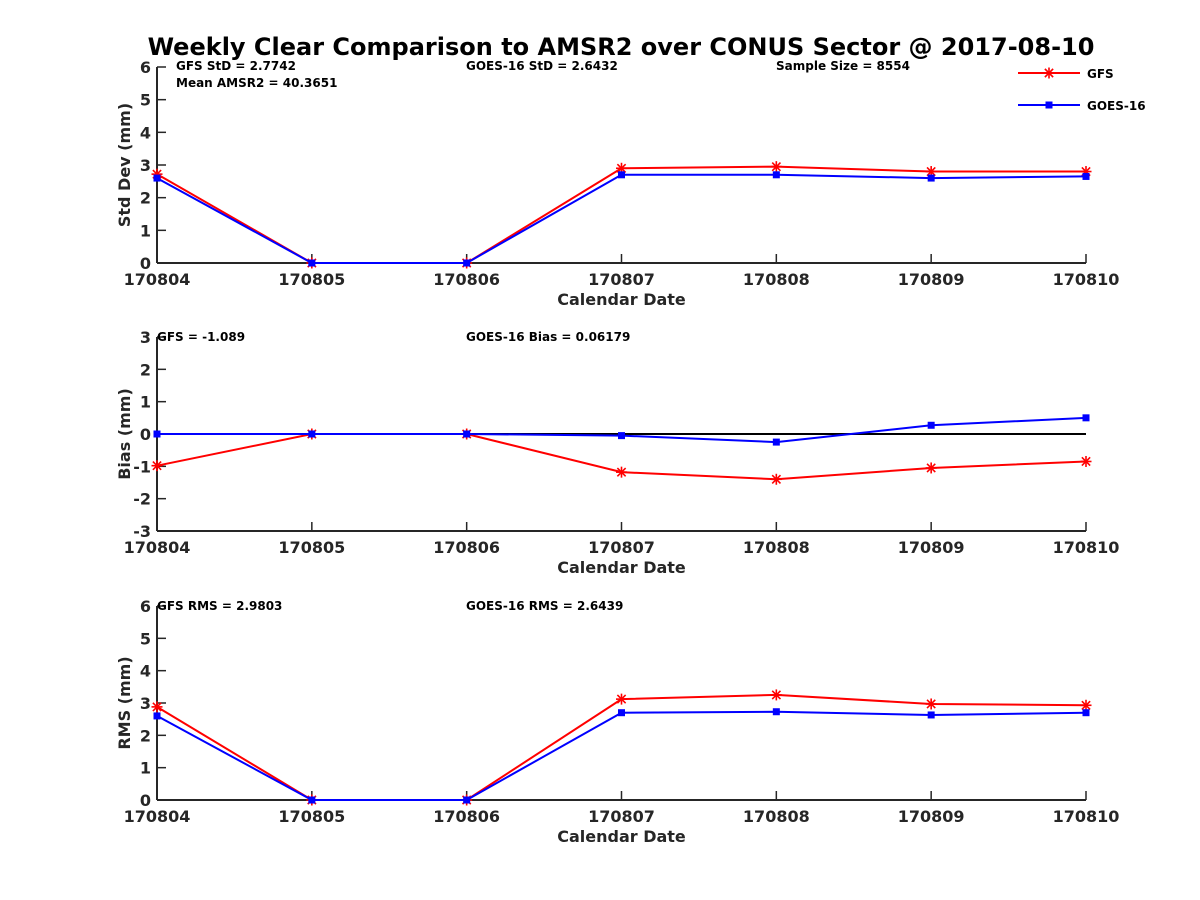 The height and width of the screenshot is (900, 1200). I want to click on stat-annotation: GFS RMS = 2.9803, so click(219, 606).